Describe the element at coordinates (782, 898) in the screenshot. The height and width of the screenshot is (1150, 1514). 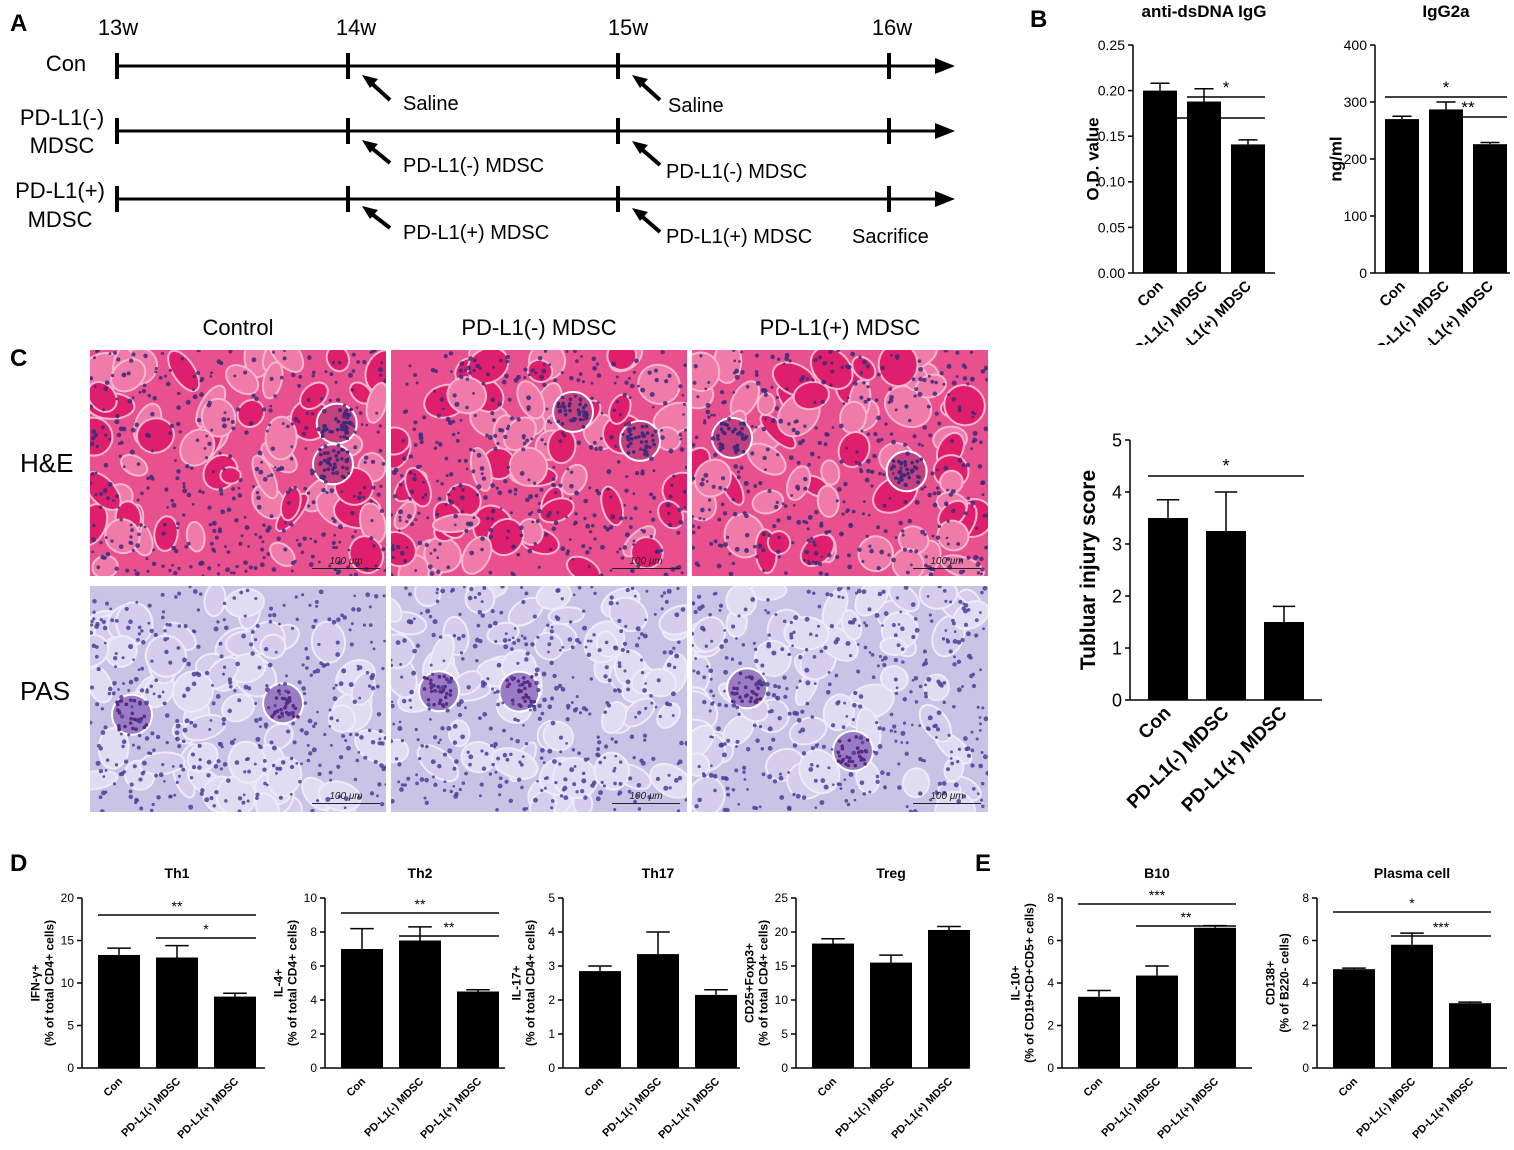
I see `y-tick-label: 25` at that location.